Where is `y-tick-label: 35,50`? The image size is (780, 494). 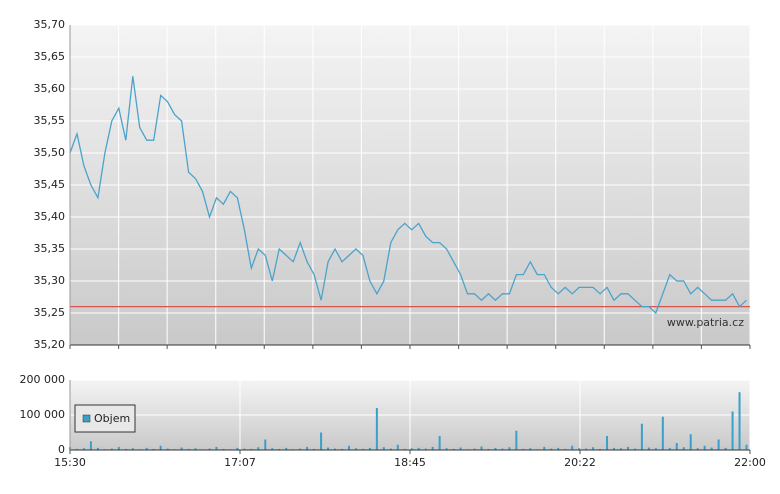
y-tick-label: 35,50 is located at coordinates (50, 152).